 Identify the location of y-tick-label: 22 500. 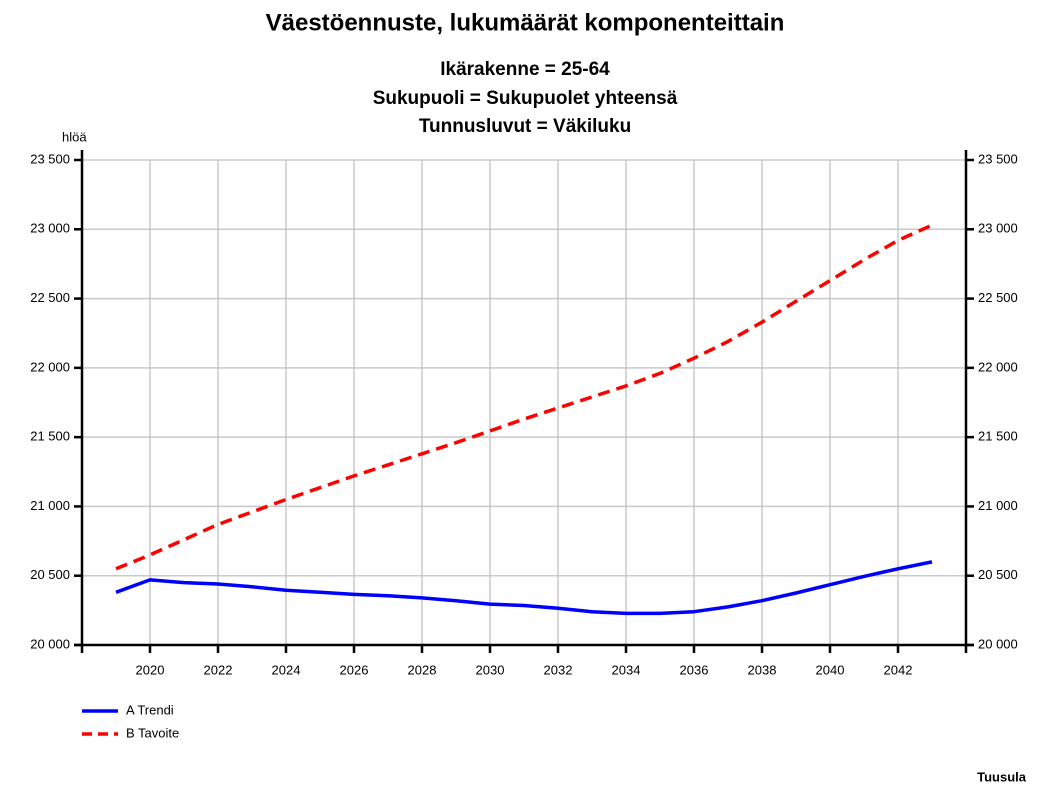
(50, 297).